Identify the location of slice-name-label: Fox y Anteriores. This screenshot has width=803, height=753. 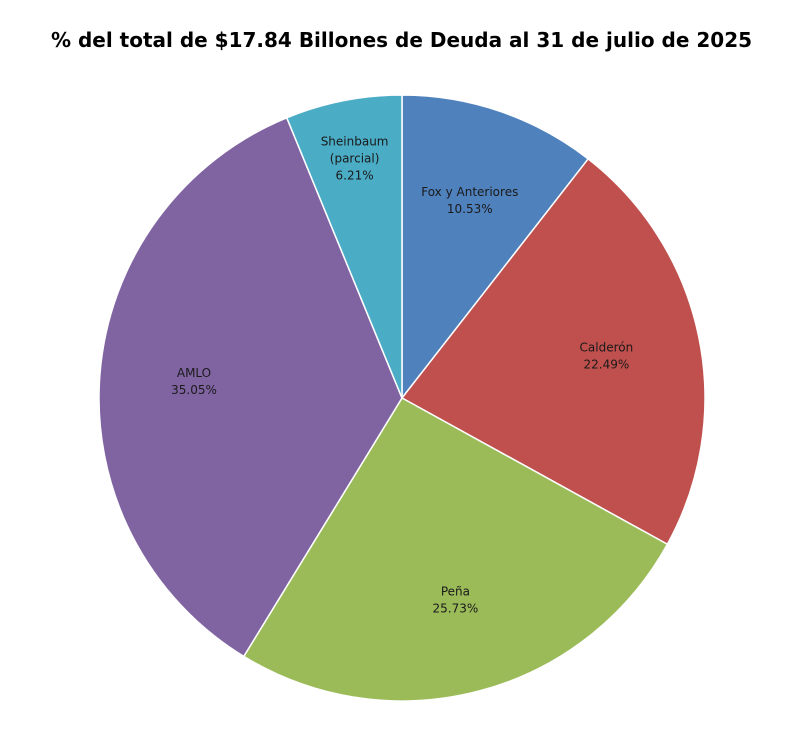
(469, 192).